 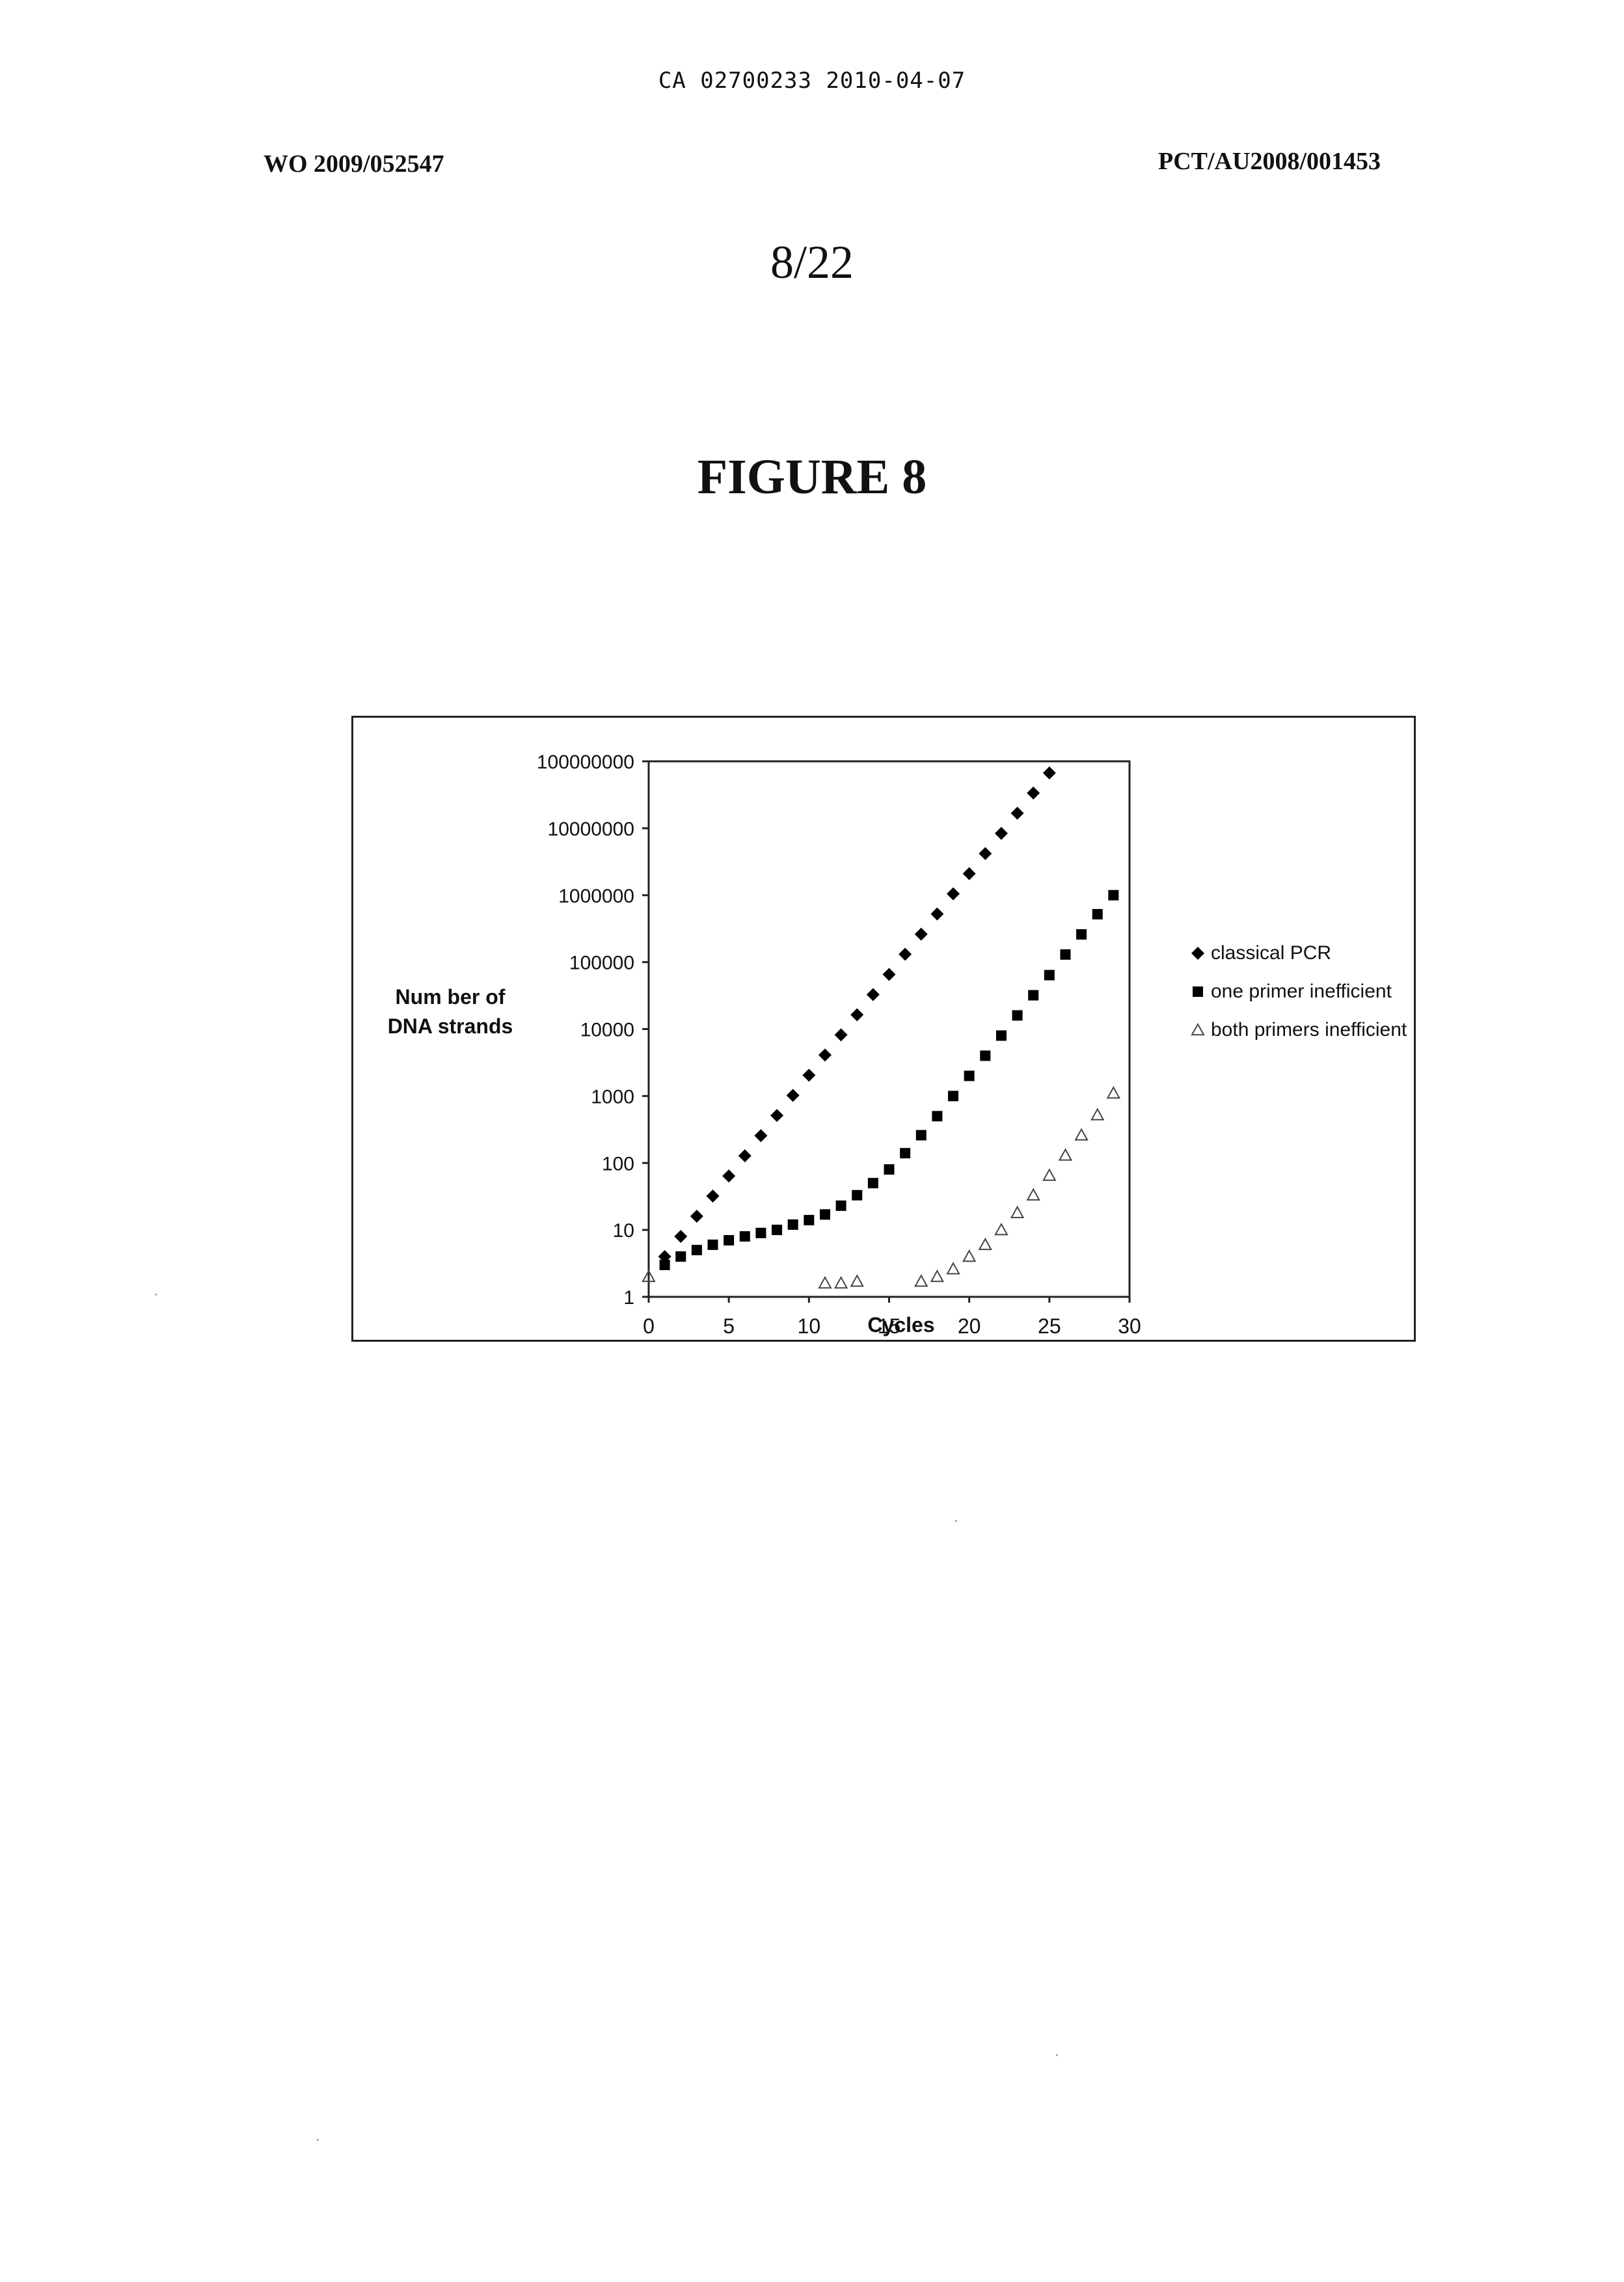 What do you see at coordinates (889, 1080) in the screenshot?
I see `series-square` at bounding box center [889, 1080].